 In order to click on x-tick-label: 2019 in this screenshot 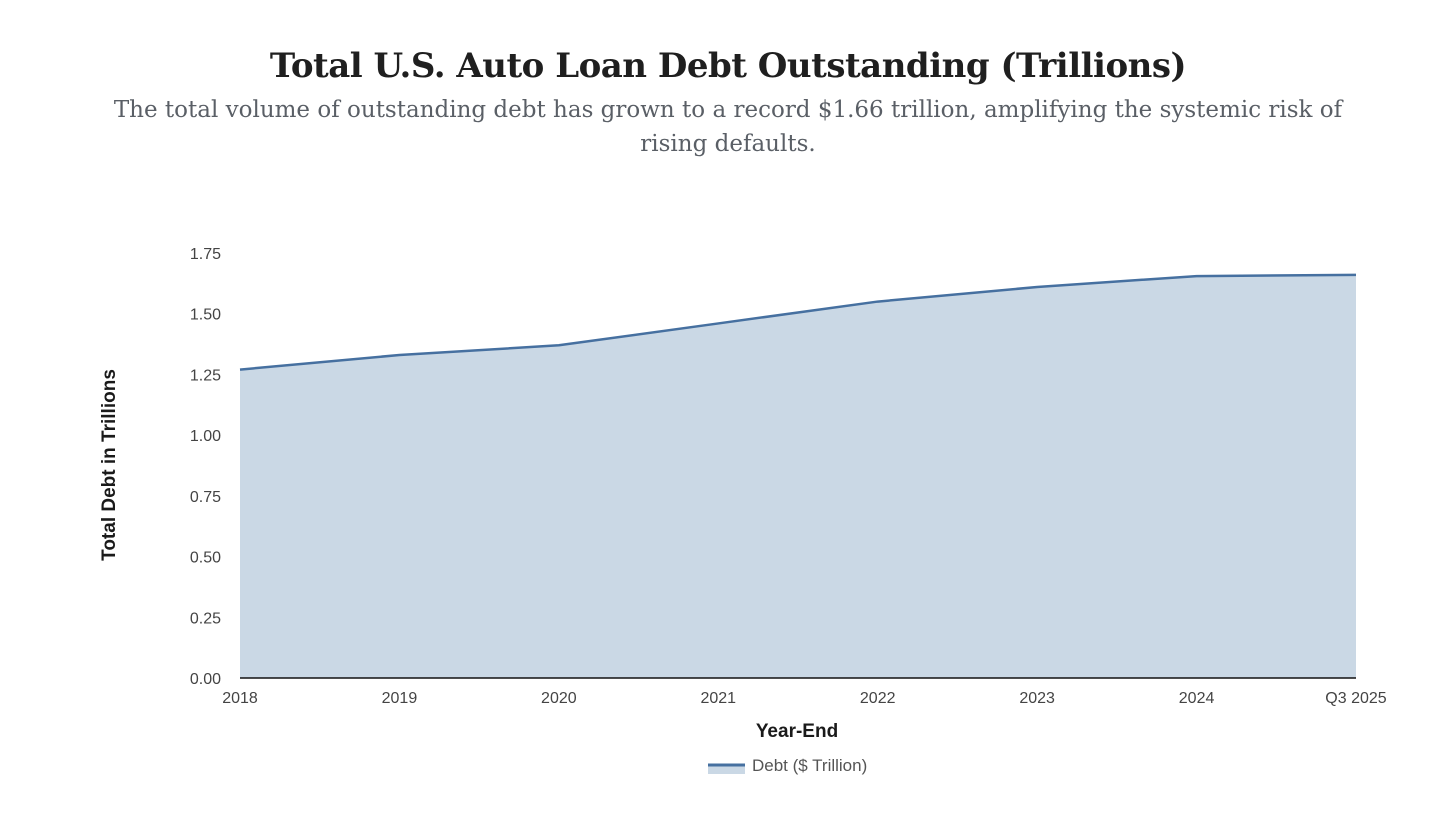, I will do `click(400, 698)`.